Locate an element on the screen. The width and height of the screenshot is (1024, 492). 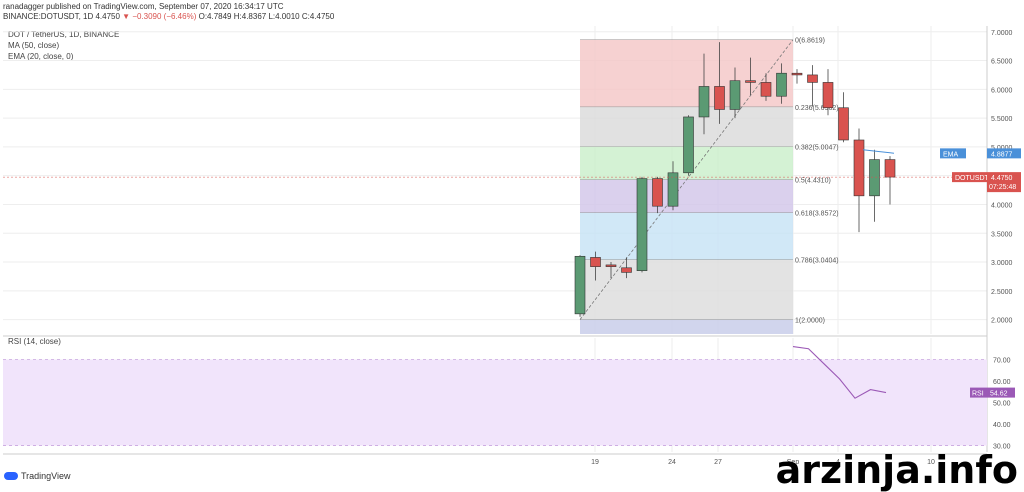
rsi-tag is located at coordinates (978, 392).